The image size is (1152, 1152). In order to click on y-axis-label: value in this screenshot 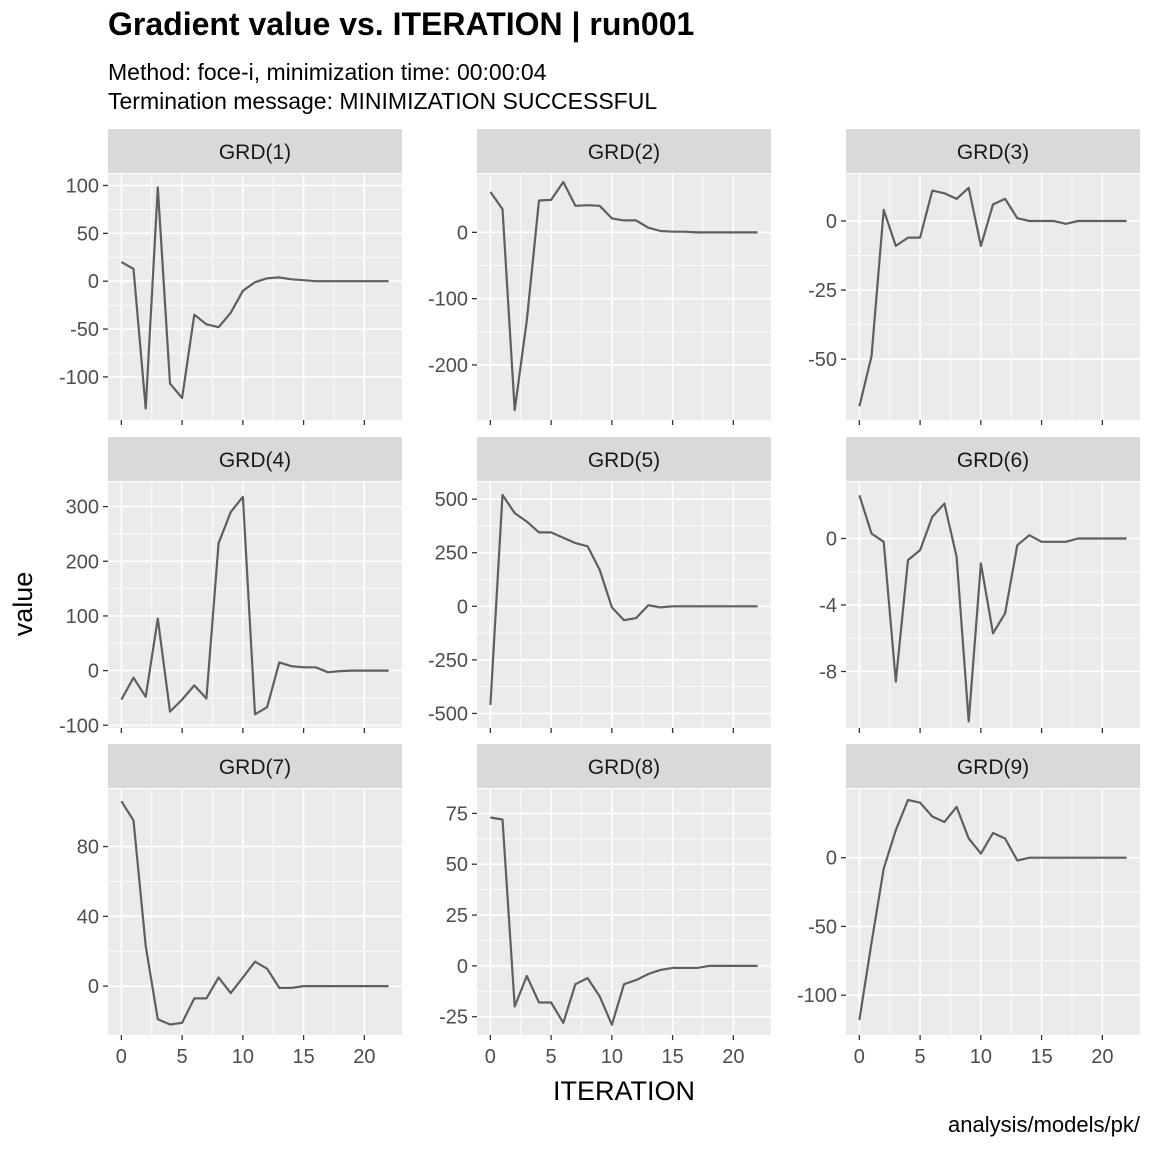, I will do `click(23, 604)`.